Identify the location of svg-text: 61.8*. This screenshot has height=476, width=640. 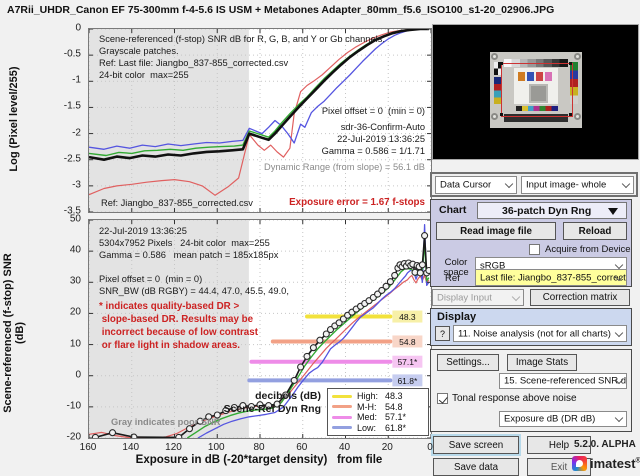
(407, 381).